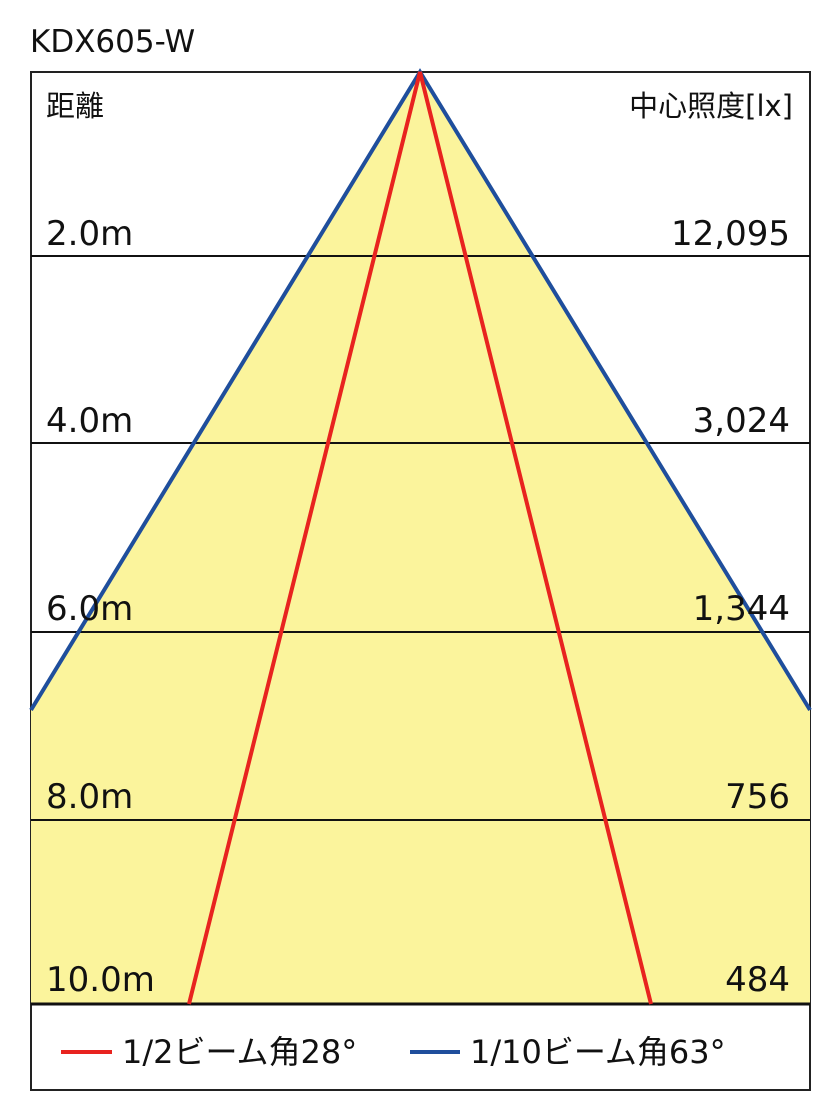 This screenshot has height=1117, width=837. What do you see at coordinates (741, 609) in the screenshot?
I see `illuminance-value: 1,344` at bounding box center [741, 609].